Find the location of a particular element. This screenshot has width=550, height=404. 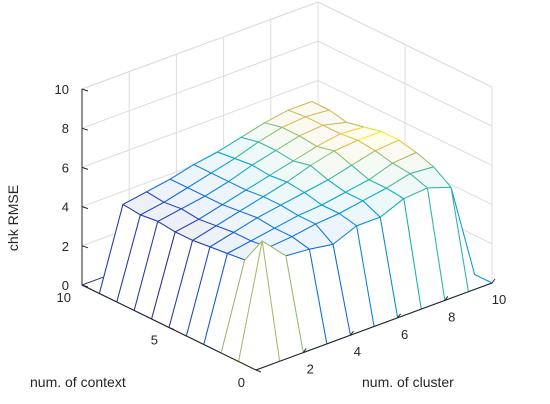

x-tick-label: 6 is located at coordinates (404, 334).